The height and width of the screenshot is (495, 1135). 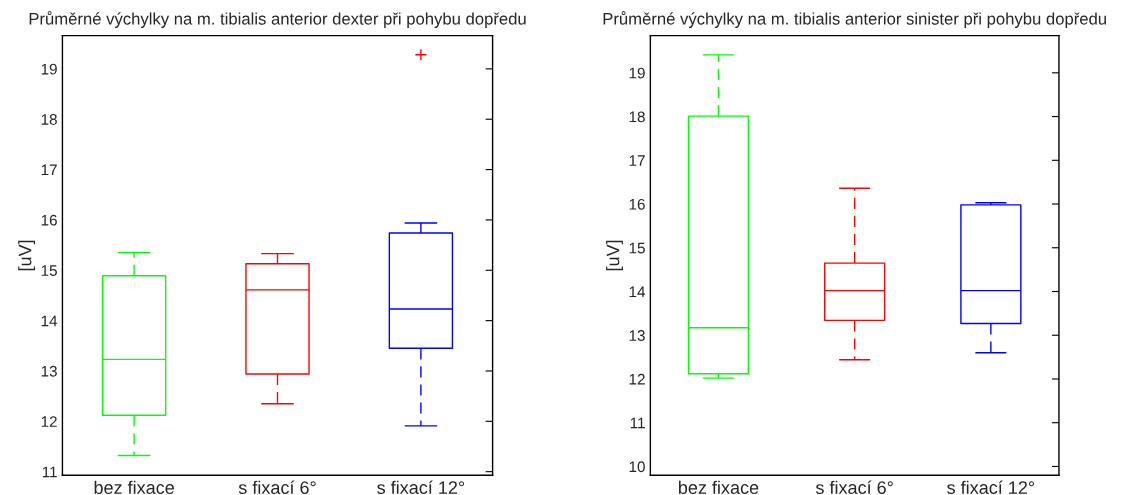 I want to click on chart-title: Průměrné výchylky na m. tibialis anterior sinister při pohybu dopředu, so click(x=854, y=19).